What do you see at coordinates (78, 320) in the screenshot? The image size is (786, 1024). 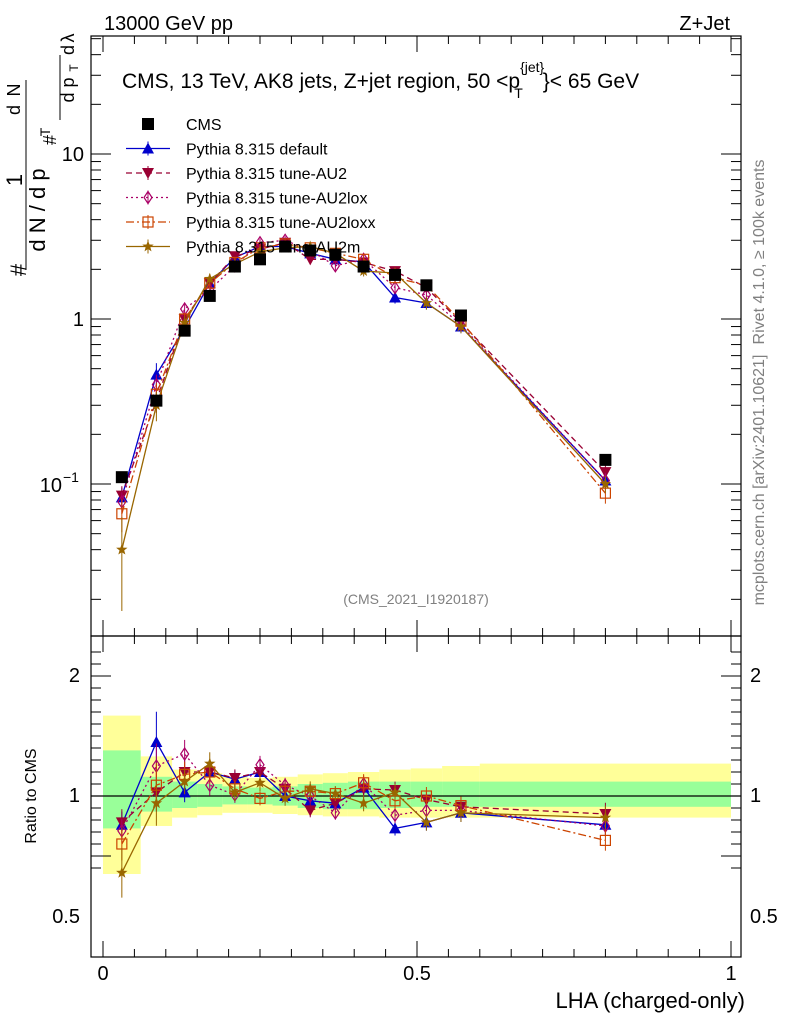 I see `y-tick-label-1: 1` at bounding box center [78, 320].